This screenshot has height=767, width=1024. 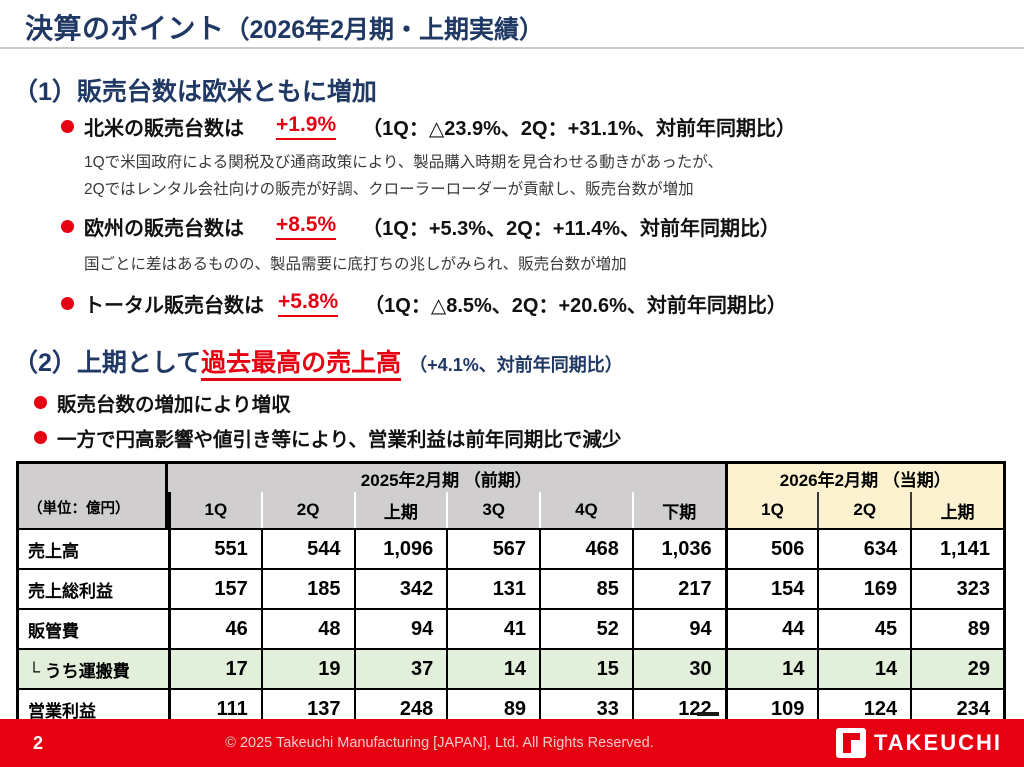 What do you see at coordinates (164, 229) in the screenshot?
I see `bullet-label: 欧州の販売台数は` at bounding box center [164, 229].